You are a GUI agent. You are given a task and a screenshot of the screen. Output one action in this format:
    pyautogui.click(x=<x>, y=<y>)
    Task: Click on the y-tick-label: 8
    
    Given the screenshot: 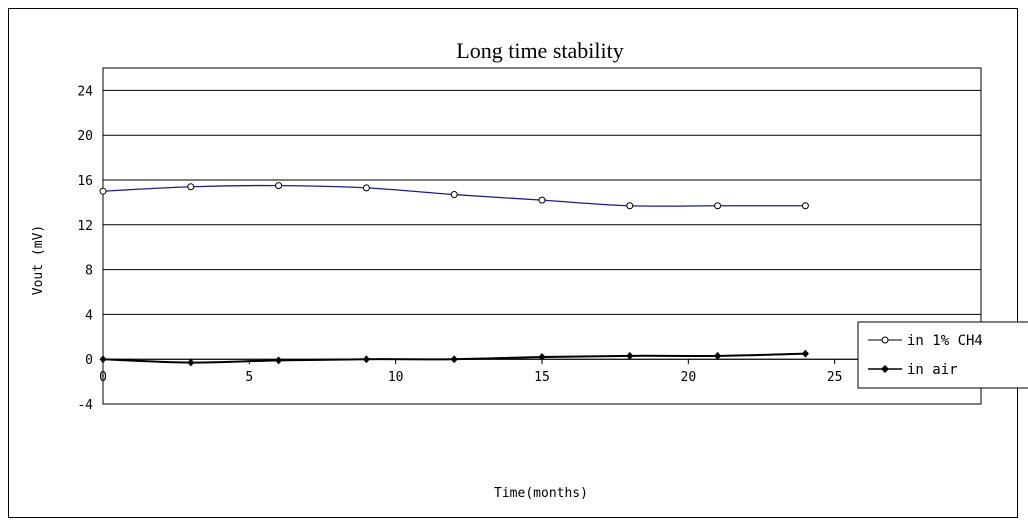 What is the action you would take?
    pyautogui.click(x=89, y=271)
    